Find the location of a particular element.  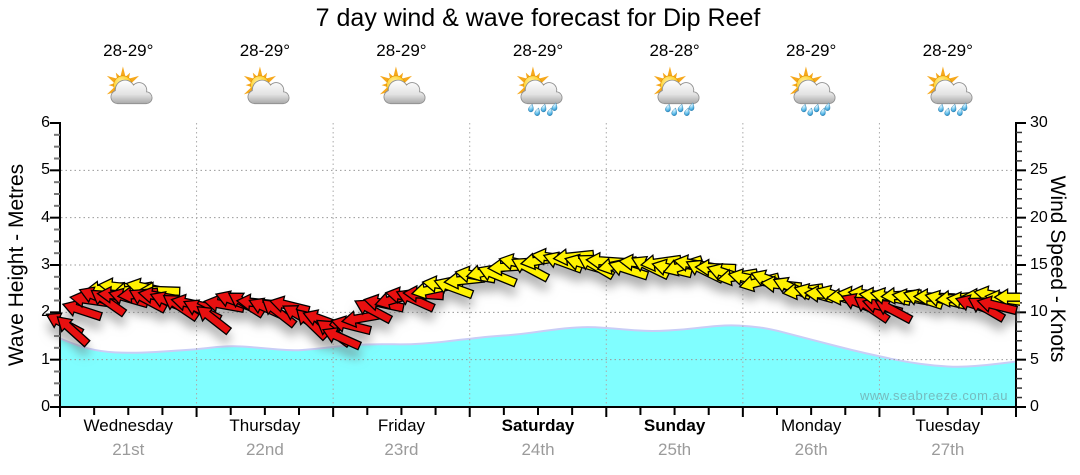

day-name: Wednesday is located at coordinates (128, 425).